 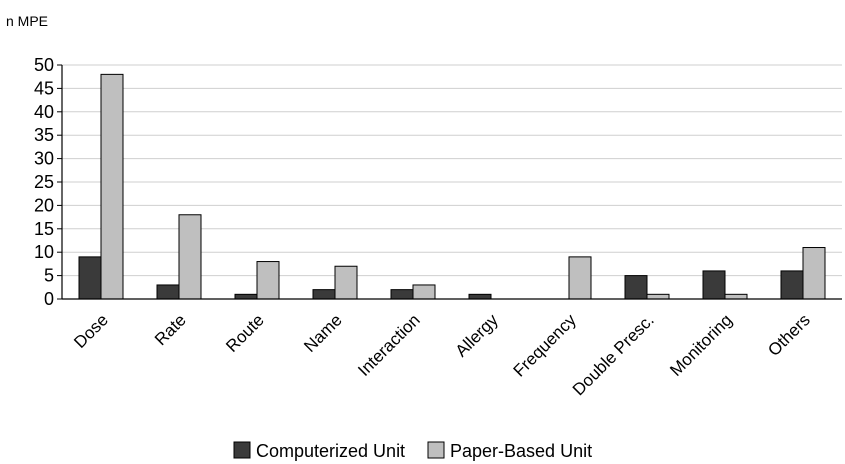 I want to click on y-axis-ticks: 0 5 10 15 20 25 30 35 40 45 50, so click(x=48, y=182).